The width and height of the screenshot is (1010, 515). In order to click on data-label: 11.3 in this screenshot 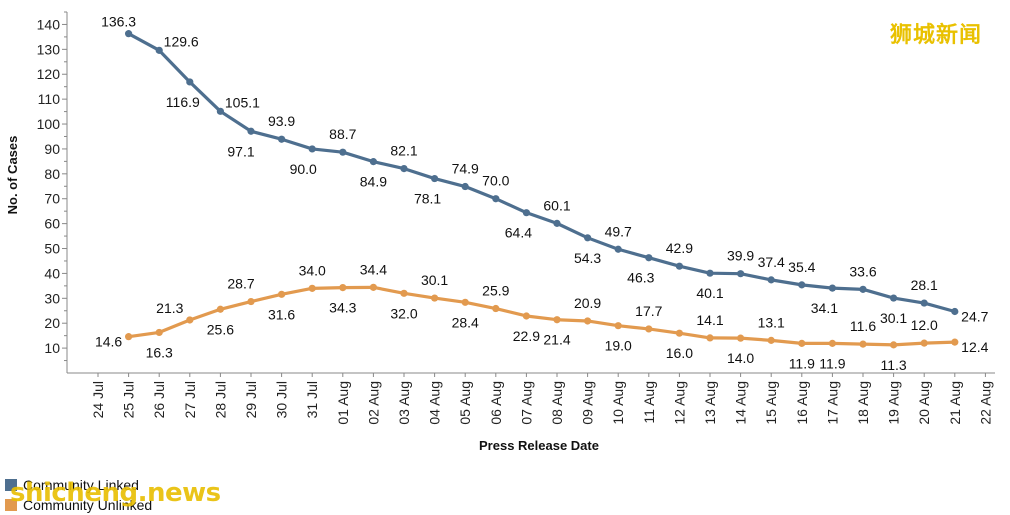, I will do `click(893, 365)`.